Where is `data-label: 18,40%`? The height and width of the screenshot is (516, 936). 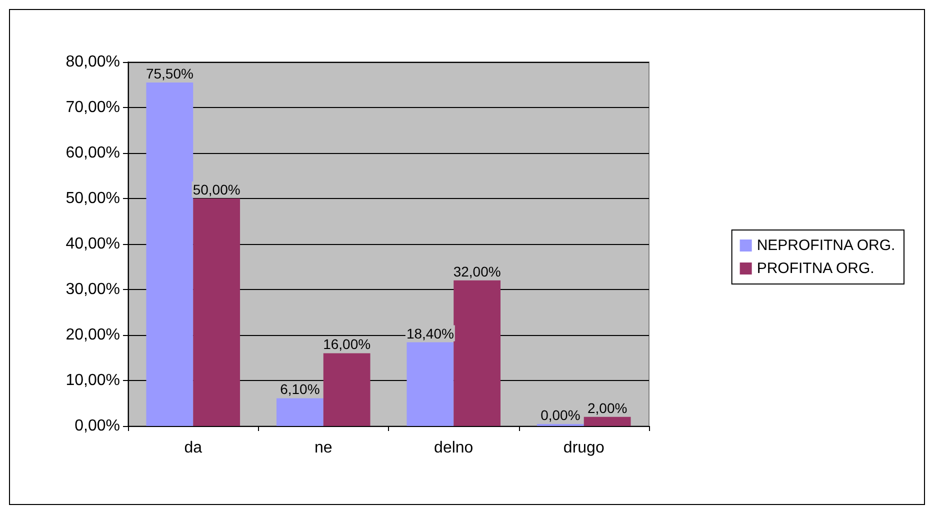
data-label: 18,40% is located at coordinates (430, 333).